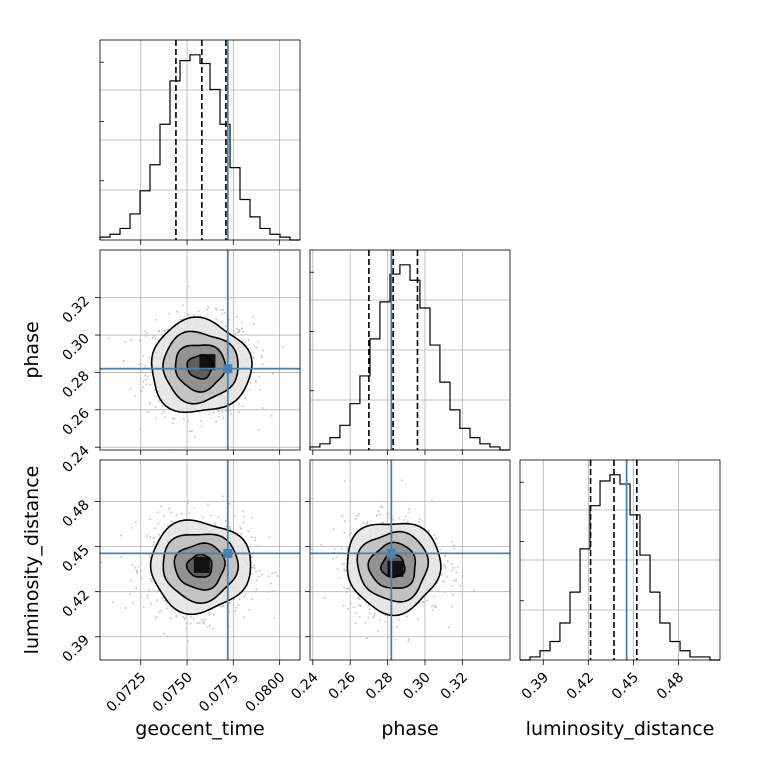 The image size is (760, 760). What do you see at coordinates (75, 347) in the screenshot?
I see `y-tick-label: 0.30` at bounding box center [75, 347].